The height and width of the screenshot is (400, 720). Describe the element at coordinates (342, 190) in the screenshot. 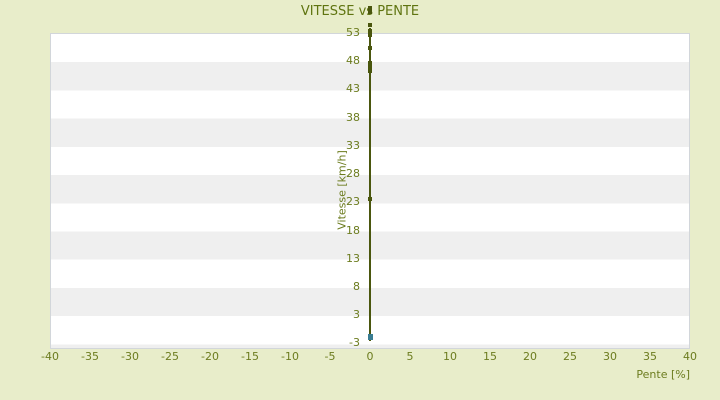

I see `y-axis-title: Vitesse [km/h]` at that location.